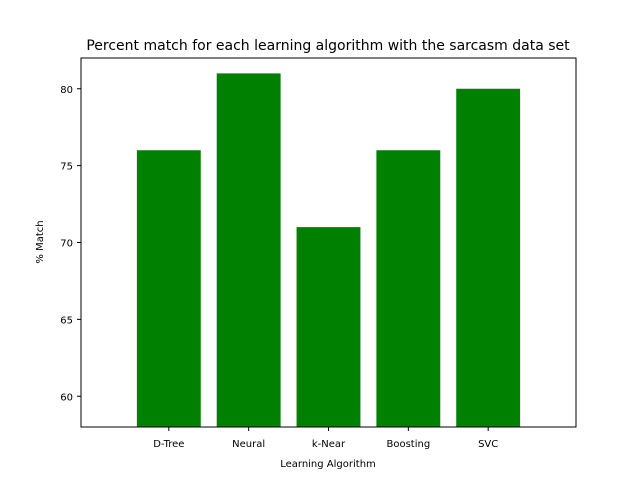  What do you see at coordinates (248, 250) in the screenshot?
I see `bar-neural` at bounding box center [248, 250].